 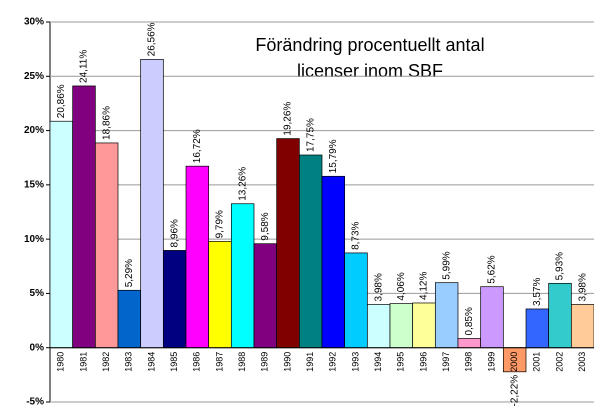 What do you see at coordinates (288, 119) in the screenshot?
I see `value-label: 19,26%` at bounding box center [288, 119].